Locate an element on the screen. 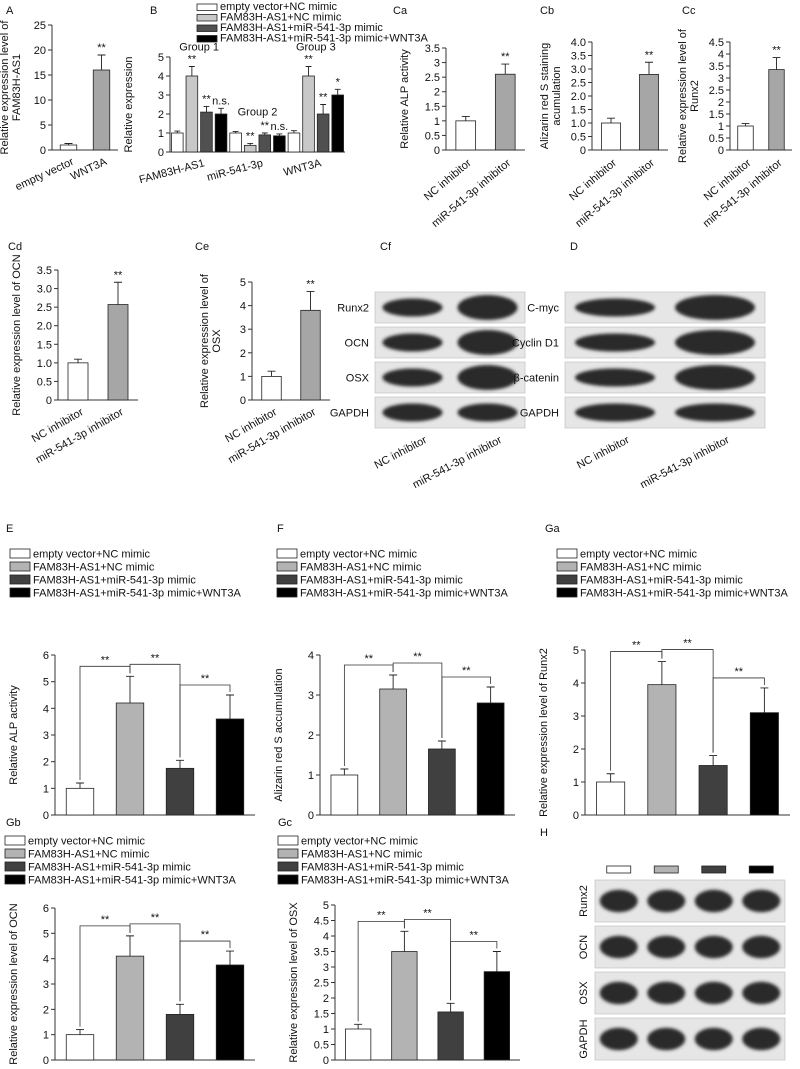 Image resolution: width=800 pixels, height=1069 pixels. y-tick-label: 2.5 is located at coordinates (716, 91).